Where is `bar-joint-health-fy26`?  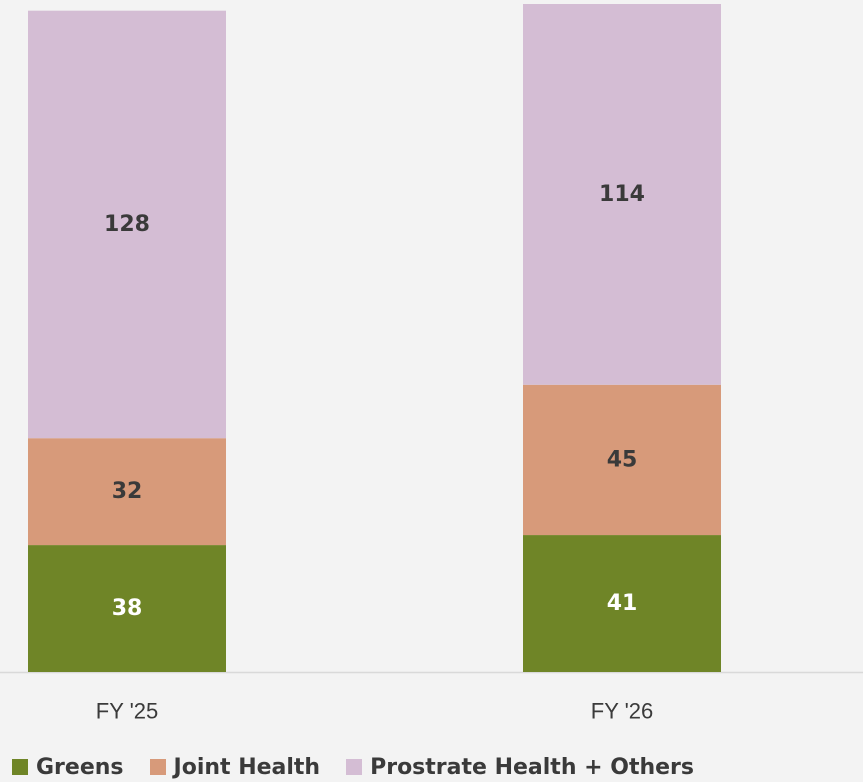
bar-joint-health-fy26 is located at coordinates (622, 460).